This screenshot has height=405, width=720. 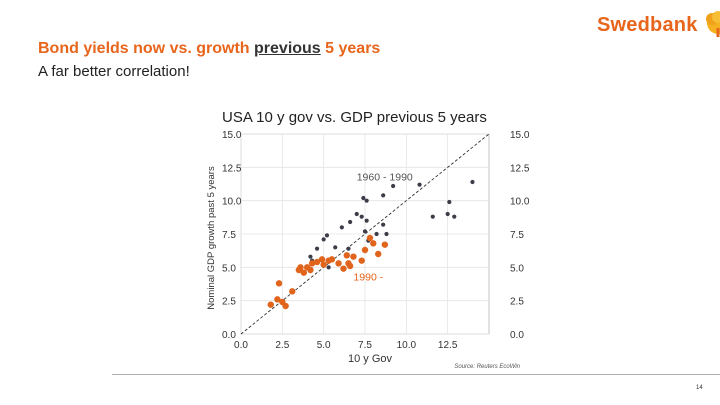 What do you see at coordinates (368, 278) in the screenshot?
I see `annotation-1990-onward: 1990 -` at bounding box center [368, 278].